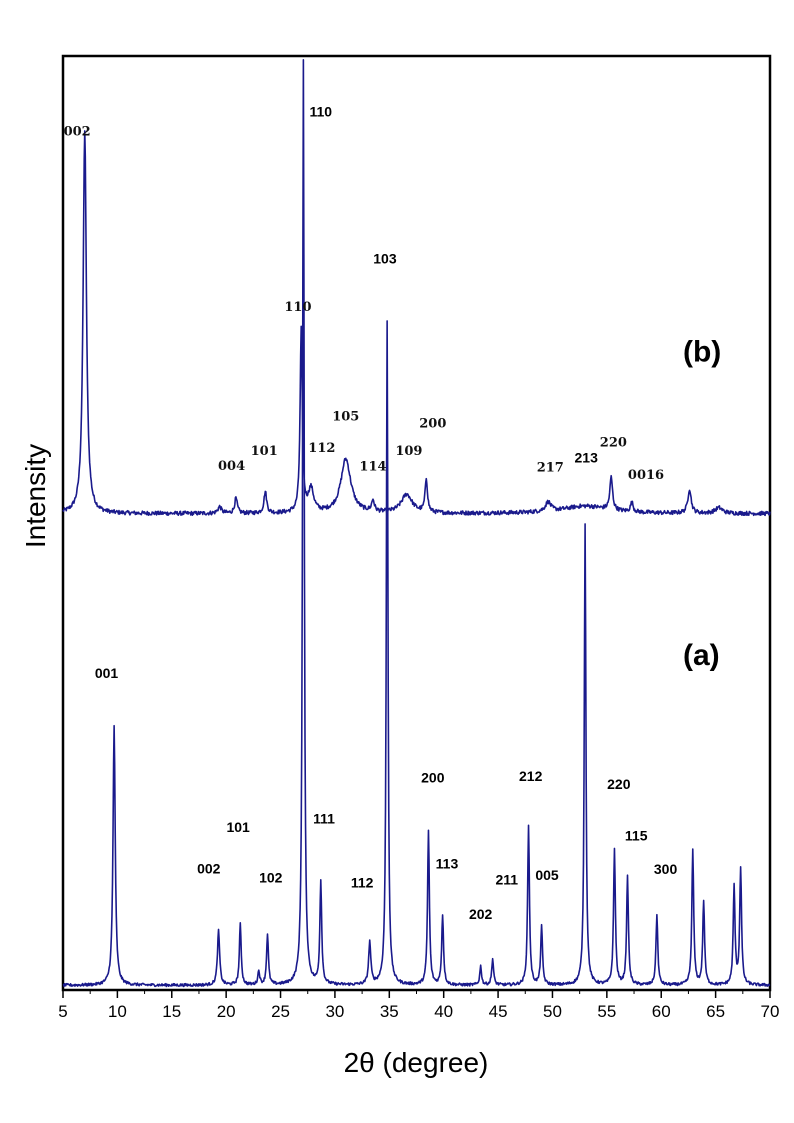  Describe the element at coordinates (701, 655) in the screenshot. I see `panel-label: (a)` at that location.